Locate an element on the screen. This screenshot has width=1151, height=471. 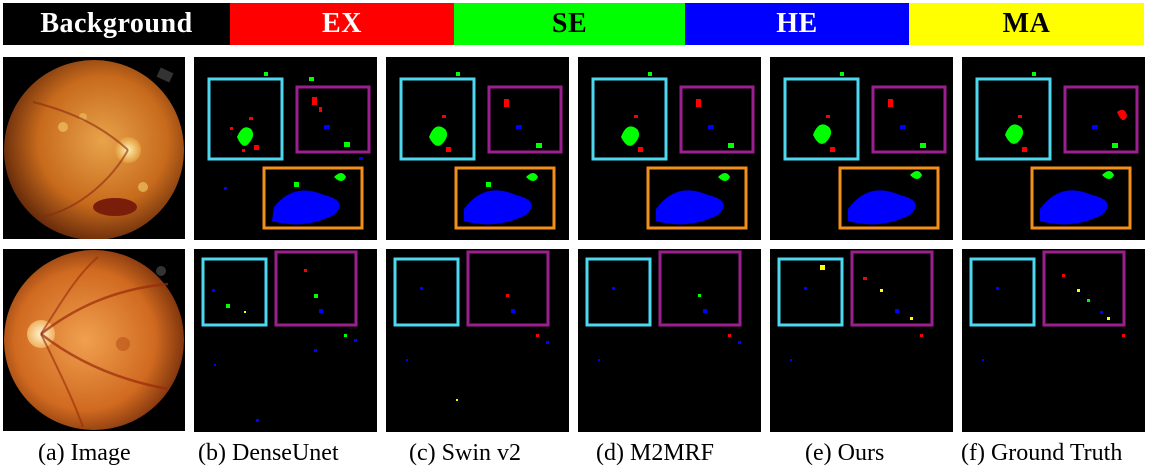
caption-ours: (e) Ours is located at coordinates (845, 453).